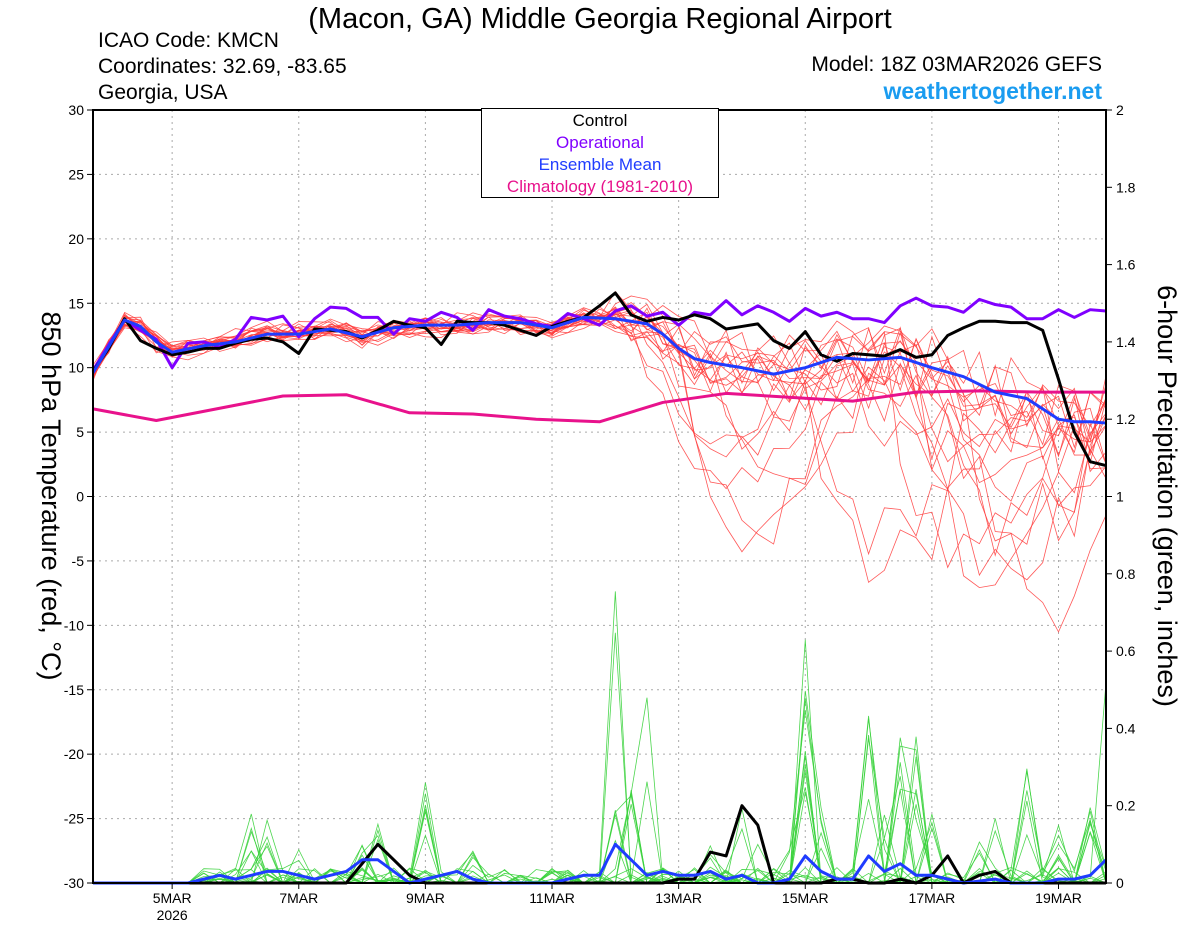 The width and height of the screenshot is (1200, 927). Describe the element at coordinates (1126, 651) in the screenshot. I see `right-tick-label: 0.6` at that location.